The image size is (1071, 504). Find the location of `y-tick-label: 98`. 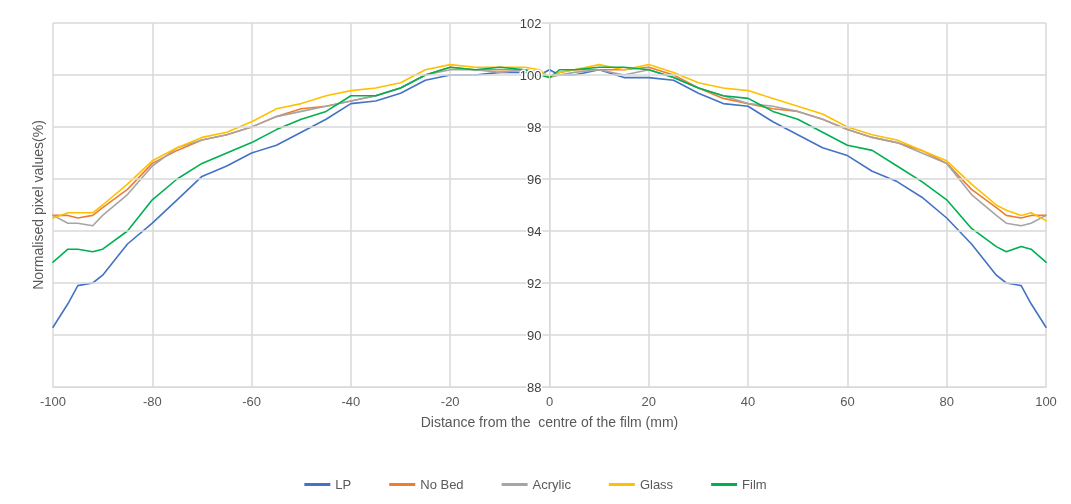

y-tick-label: 98 is located at coordinates (534, 127).